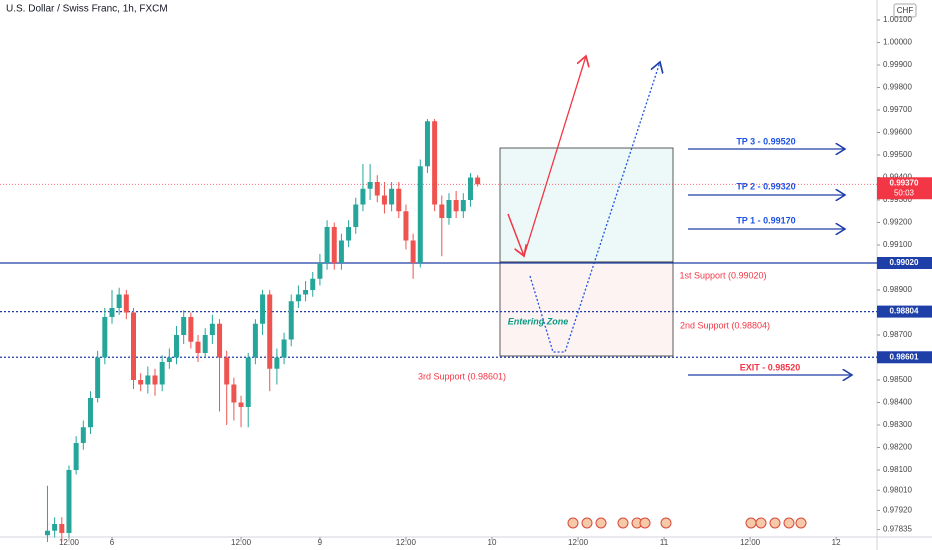 The height and width of the screenshot is (550, 932). I want to click on price-tag-label: 0.99370, so click(904, 182).